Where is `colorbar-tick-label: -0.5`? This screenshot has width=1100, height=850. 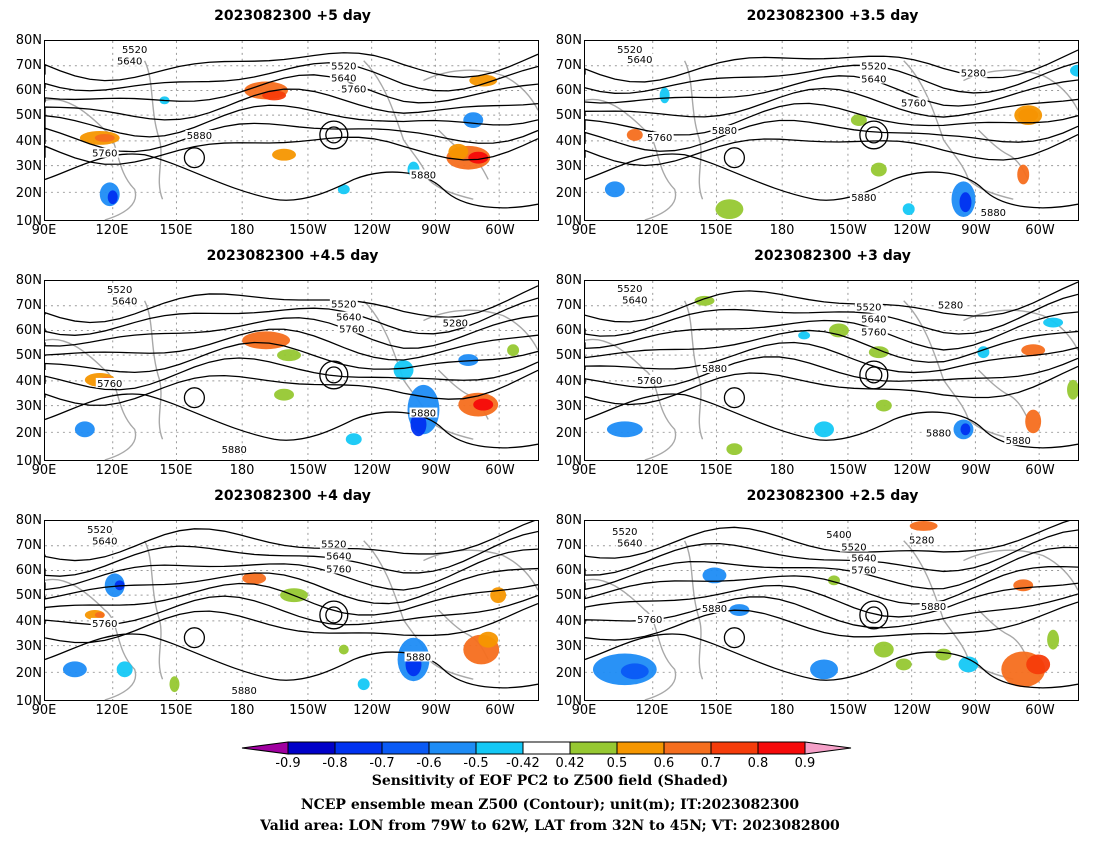 colorbar-tick-label: -0.5 is located at coordinates (476, 763).